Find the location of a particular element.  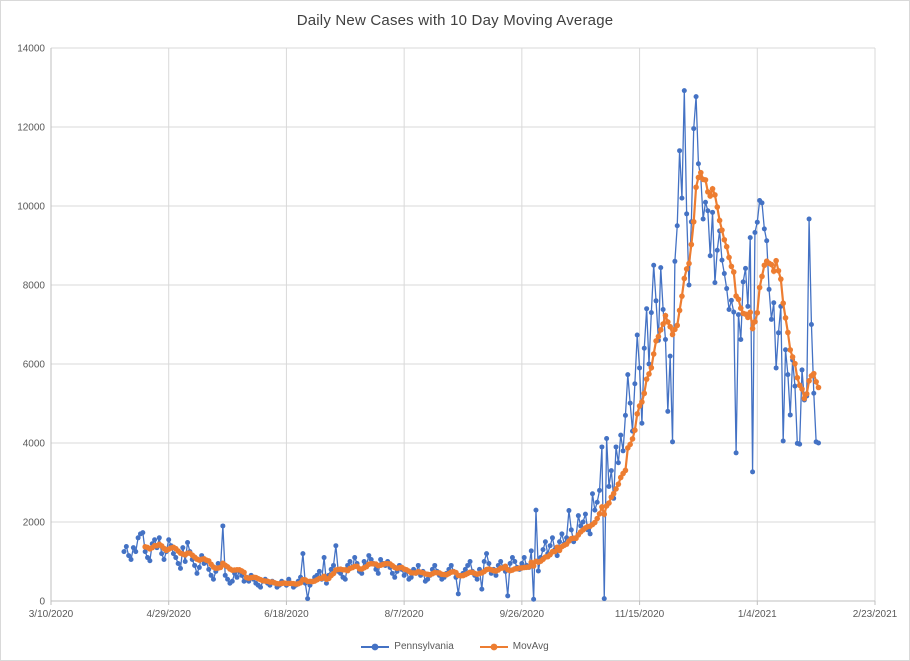

y-tick-label: 12000 is located at coordinates (31, 128).